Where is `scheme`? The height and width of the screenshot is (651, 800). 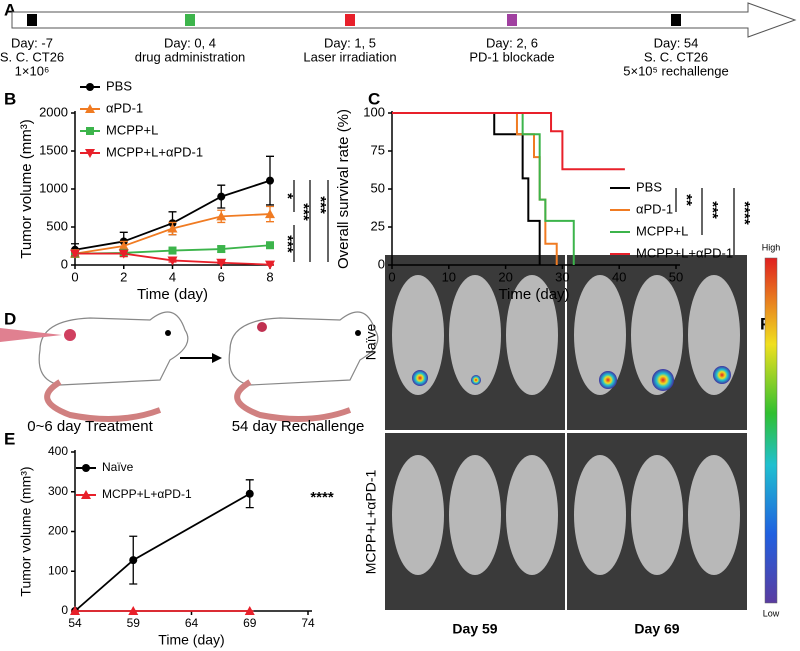
scheme is located at coordinates (189, 366).